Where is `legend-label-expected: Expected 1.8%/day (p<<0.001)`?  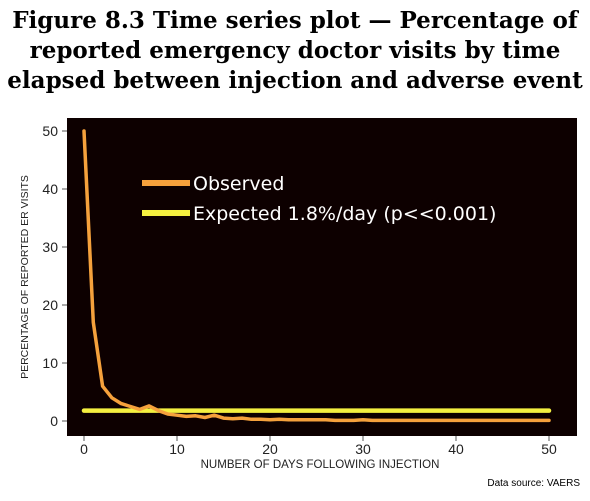 legend-label-expected: Expected 1.8%/day (p<<0.001) is located at coordinates (344, 214).